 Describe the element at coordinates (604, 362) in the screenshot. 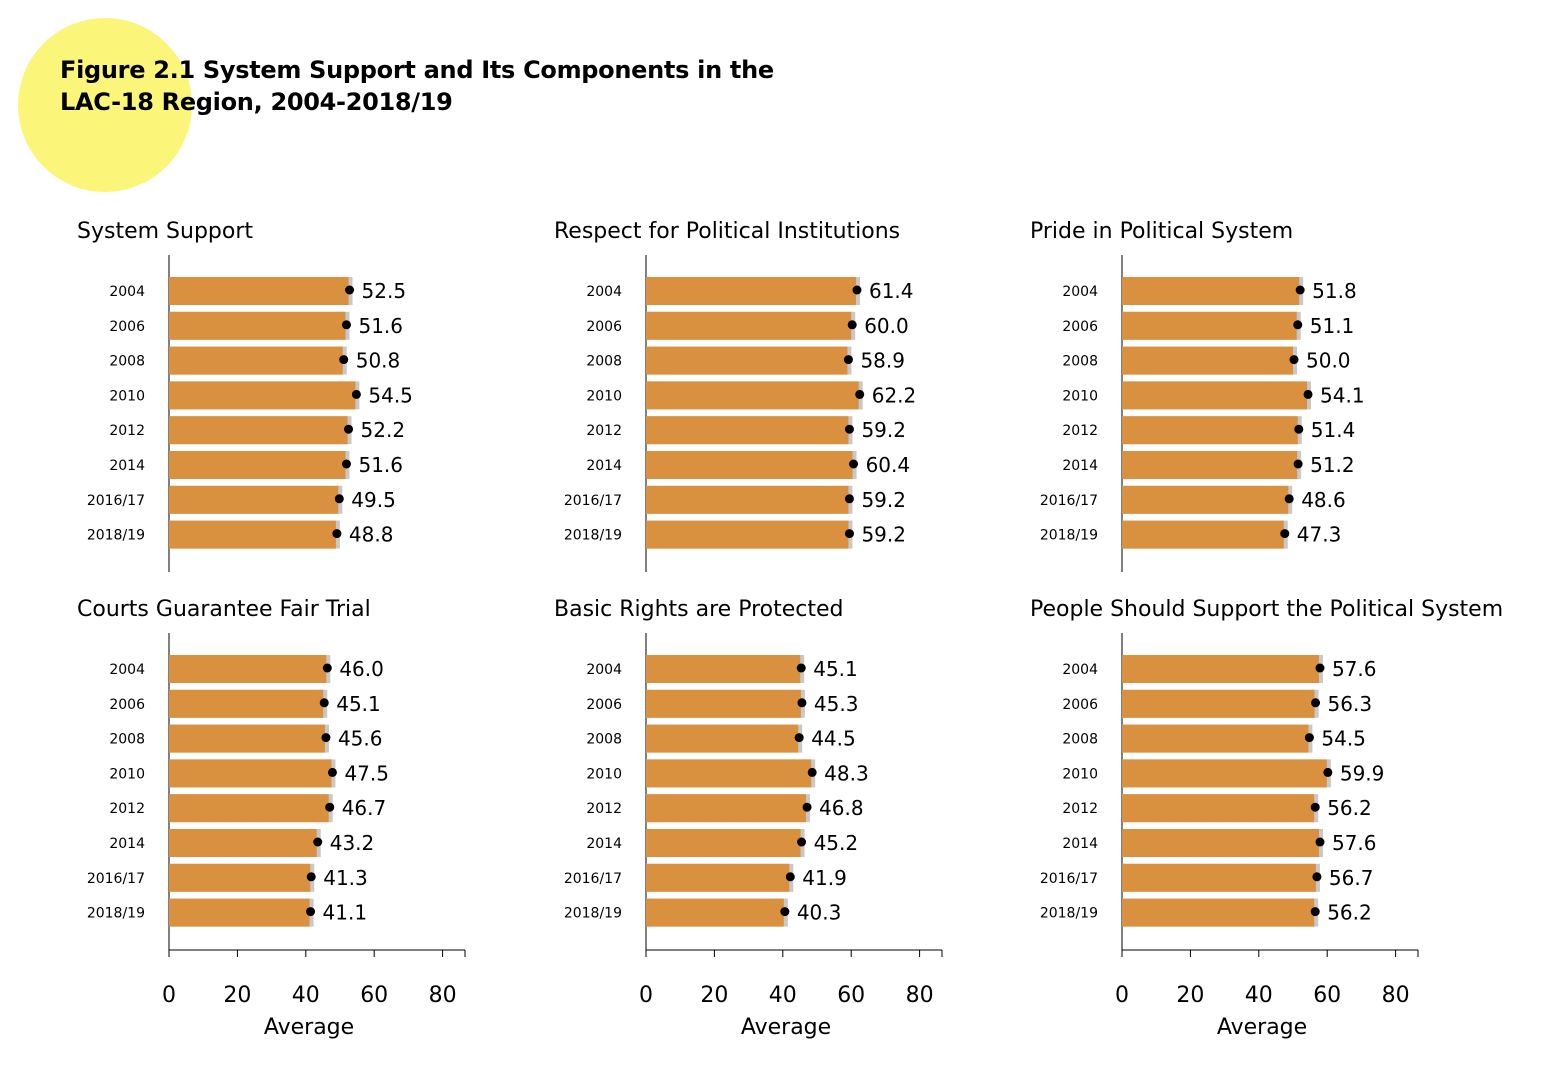

I see `category-label: 2008` at that location.